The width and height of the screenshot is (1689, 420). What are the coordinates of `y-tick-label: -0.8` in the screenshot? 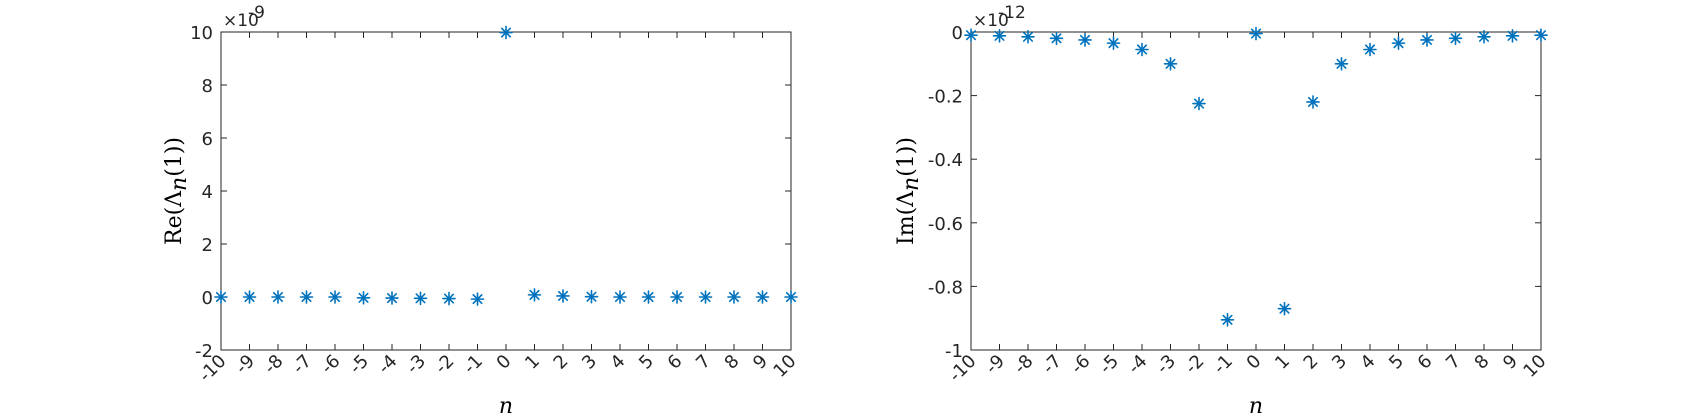 It's located at (945, 287).